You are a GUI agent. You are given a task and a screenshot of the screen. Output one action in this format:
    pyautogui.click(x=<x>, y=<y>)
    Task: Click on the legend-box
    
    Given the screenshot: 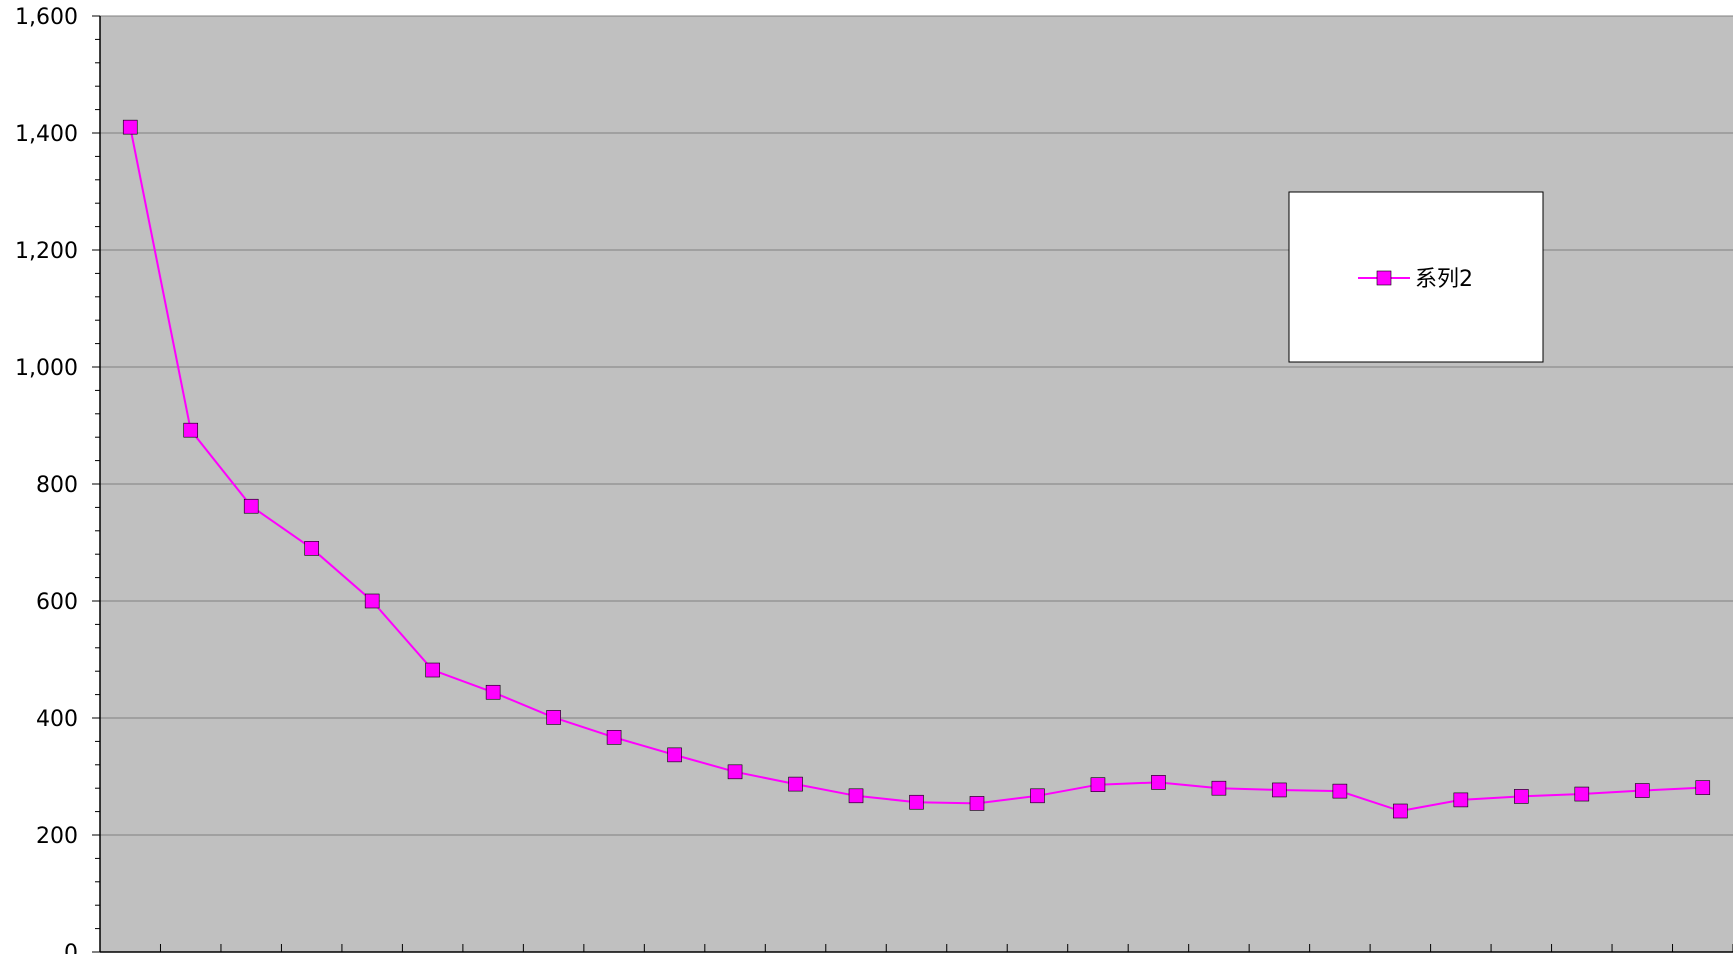 What is the action you would take?
    pyautogui.click(x=1416, y=277)
    